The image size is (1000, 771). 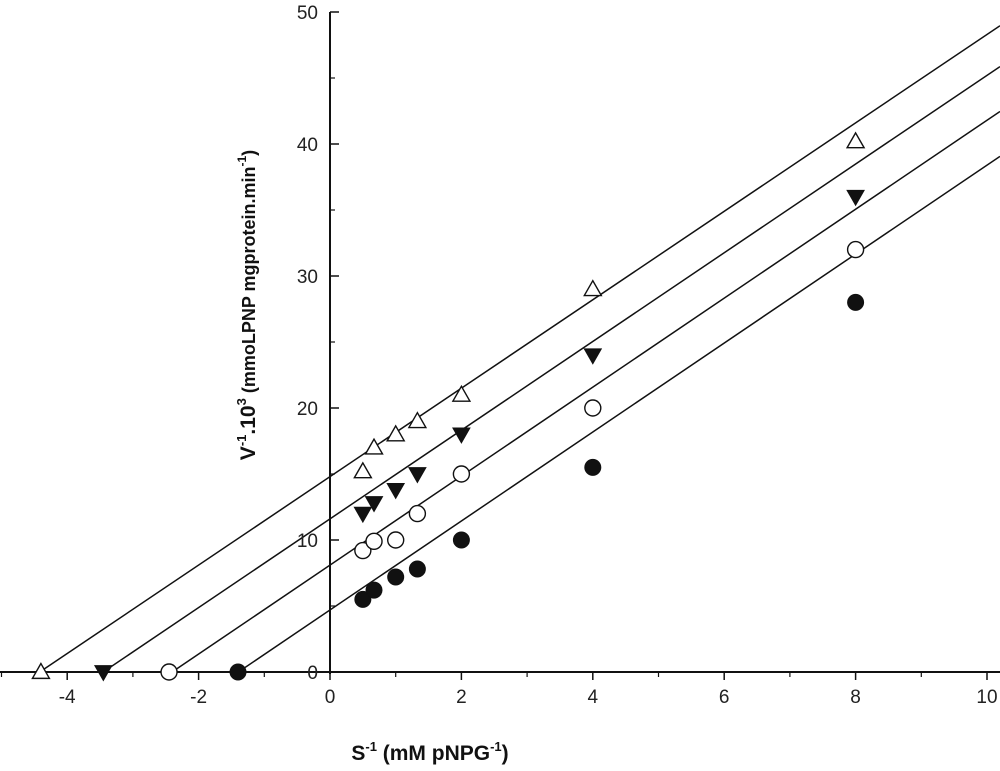 I want to click on x-tick-label: 8, so click(x=855, y=697).